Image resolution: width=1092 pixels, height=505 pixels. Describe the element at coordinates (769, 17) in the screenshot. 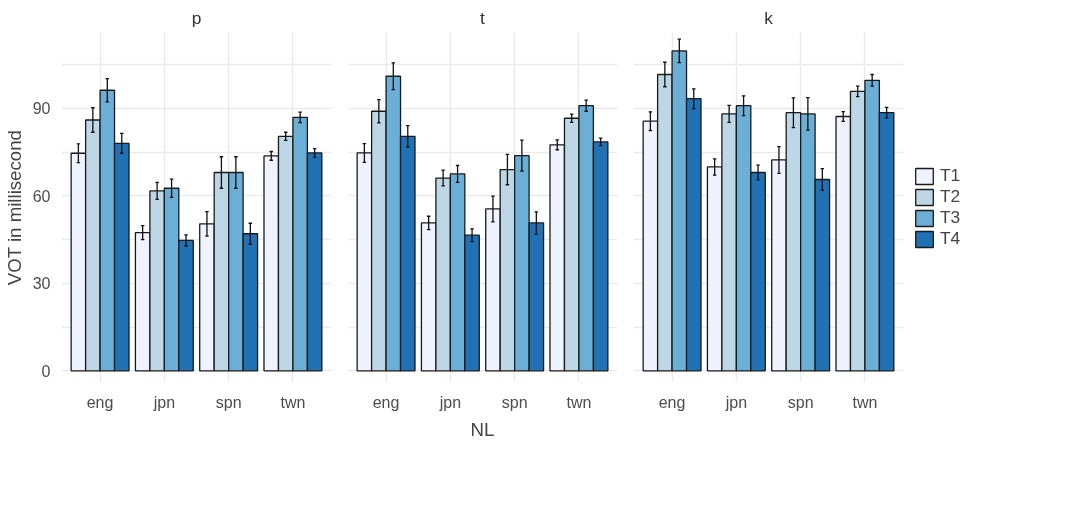

I see `chart-title: k` at that location.